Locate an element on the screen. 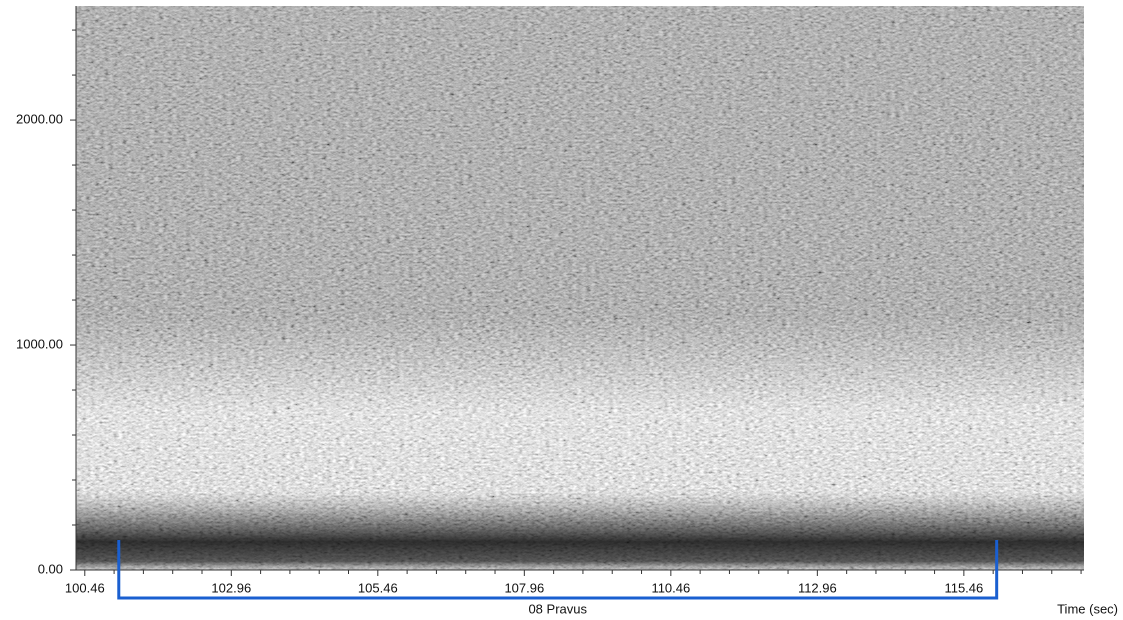 This screenshot has width=1123, height=620. region-label: 08 Pravus is located at coordinates (557, 608).